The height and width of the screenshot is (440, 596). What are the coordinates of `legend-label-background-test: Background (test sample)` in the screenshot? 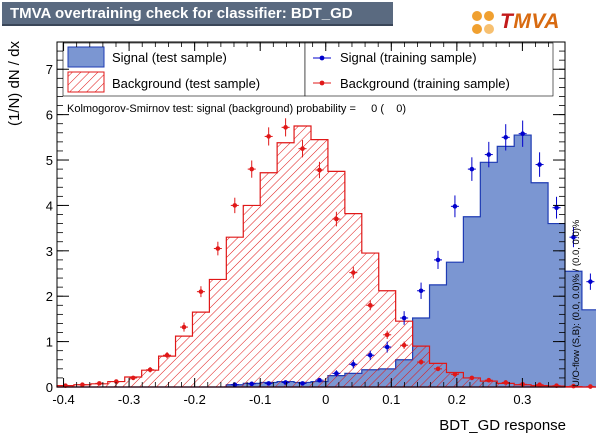 It's located at (186, 83).